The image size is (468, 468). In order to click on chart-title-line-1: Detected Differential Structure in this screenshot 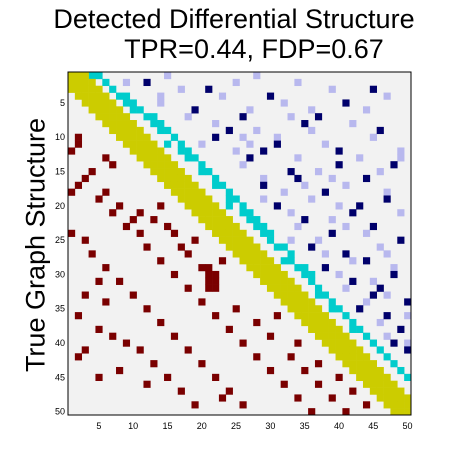, I will do `click(234, 19)`.